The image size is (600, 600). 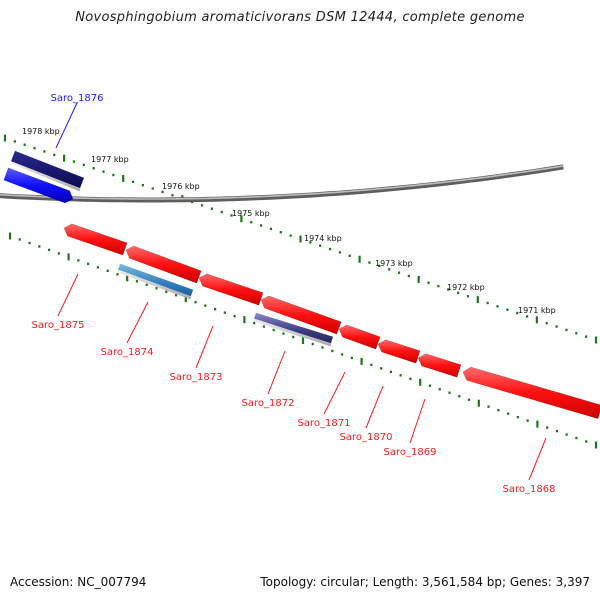 I want to click on genome-backbone-highlight, so click(x=282, y=182).